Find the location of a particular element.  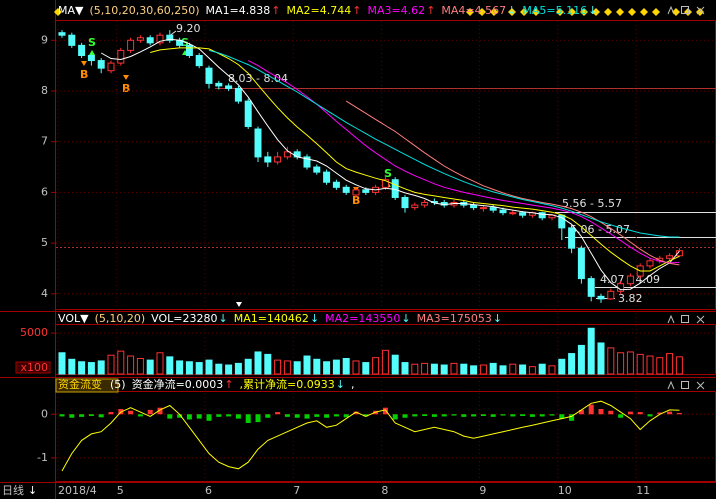

x-tick-label: 5 is located at coordinates (120, 490).